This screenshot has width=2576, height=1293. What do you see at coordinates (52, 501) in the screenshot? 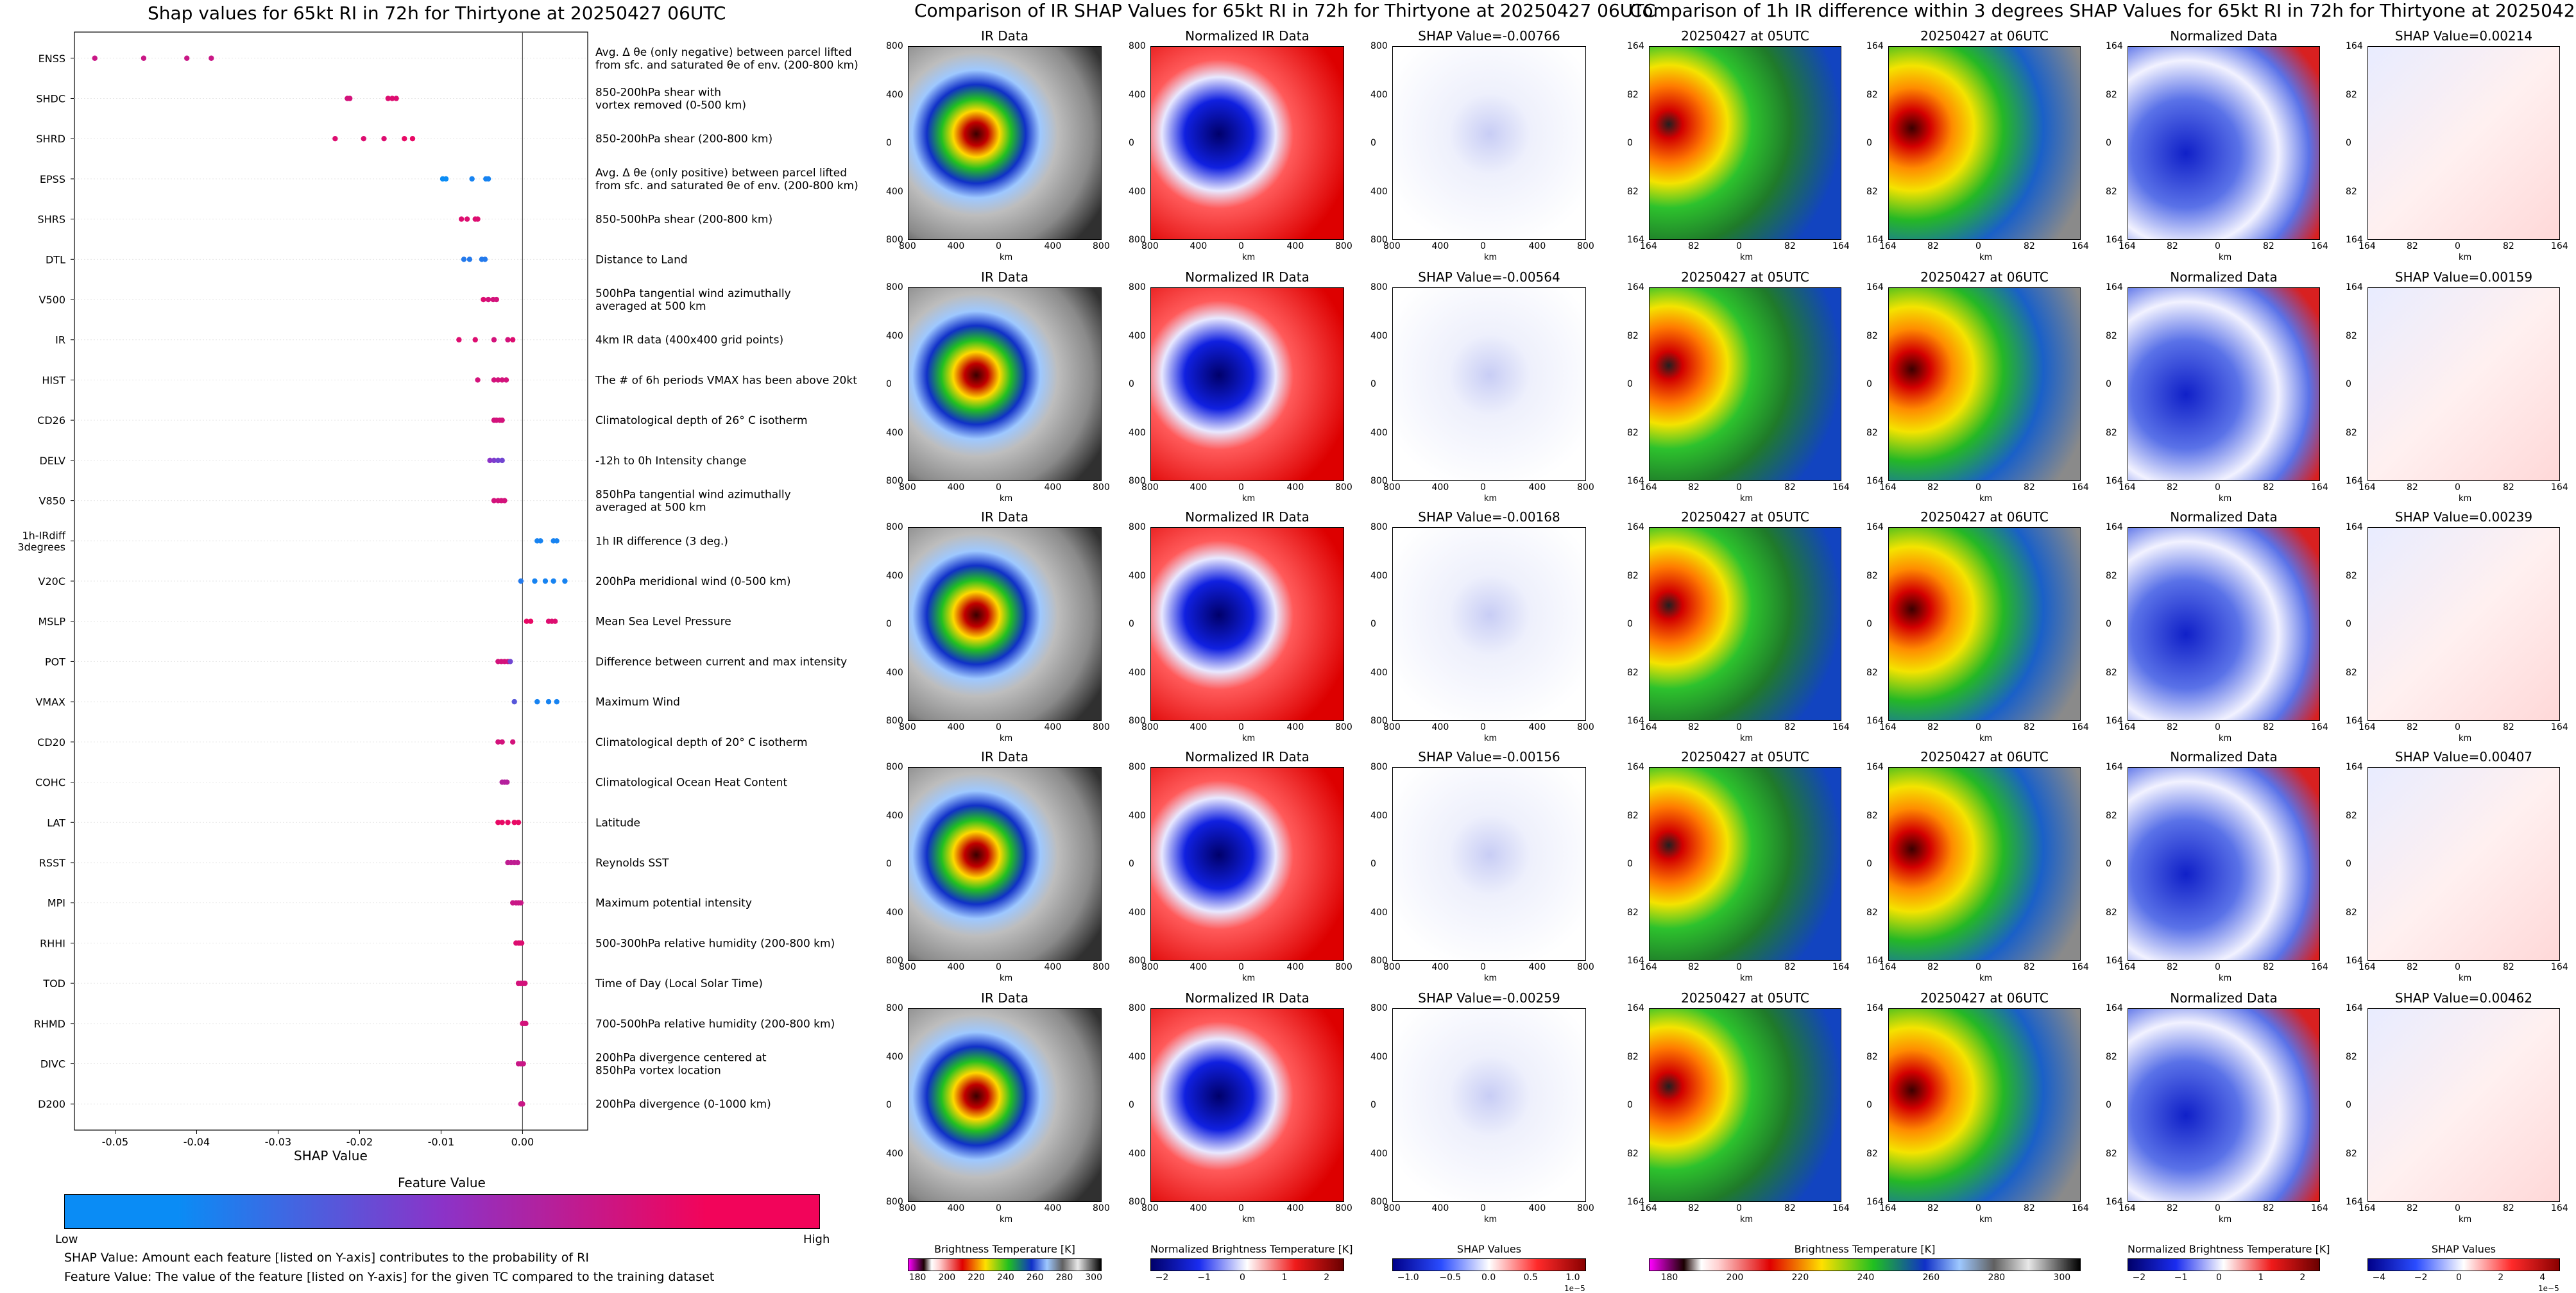
I see `feature-name-label: V850` at bounding box center [52, 501].